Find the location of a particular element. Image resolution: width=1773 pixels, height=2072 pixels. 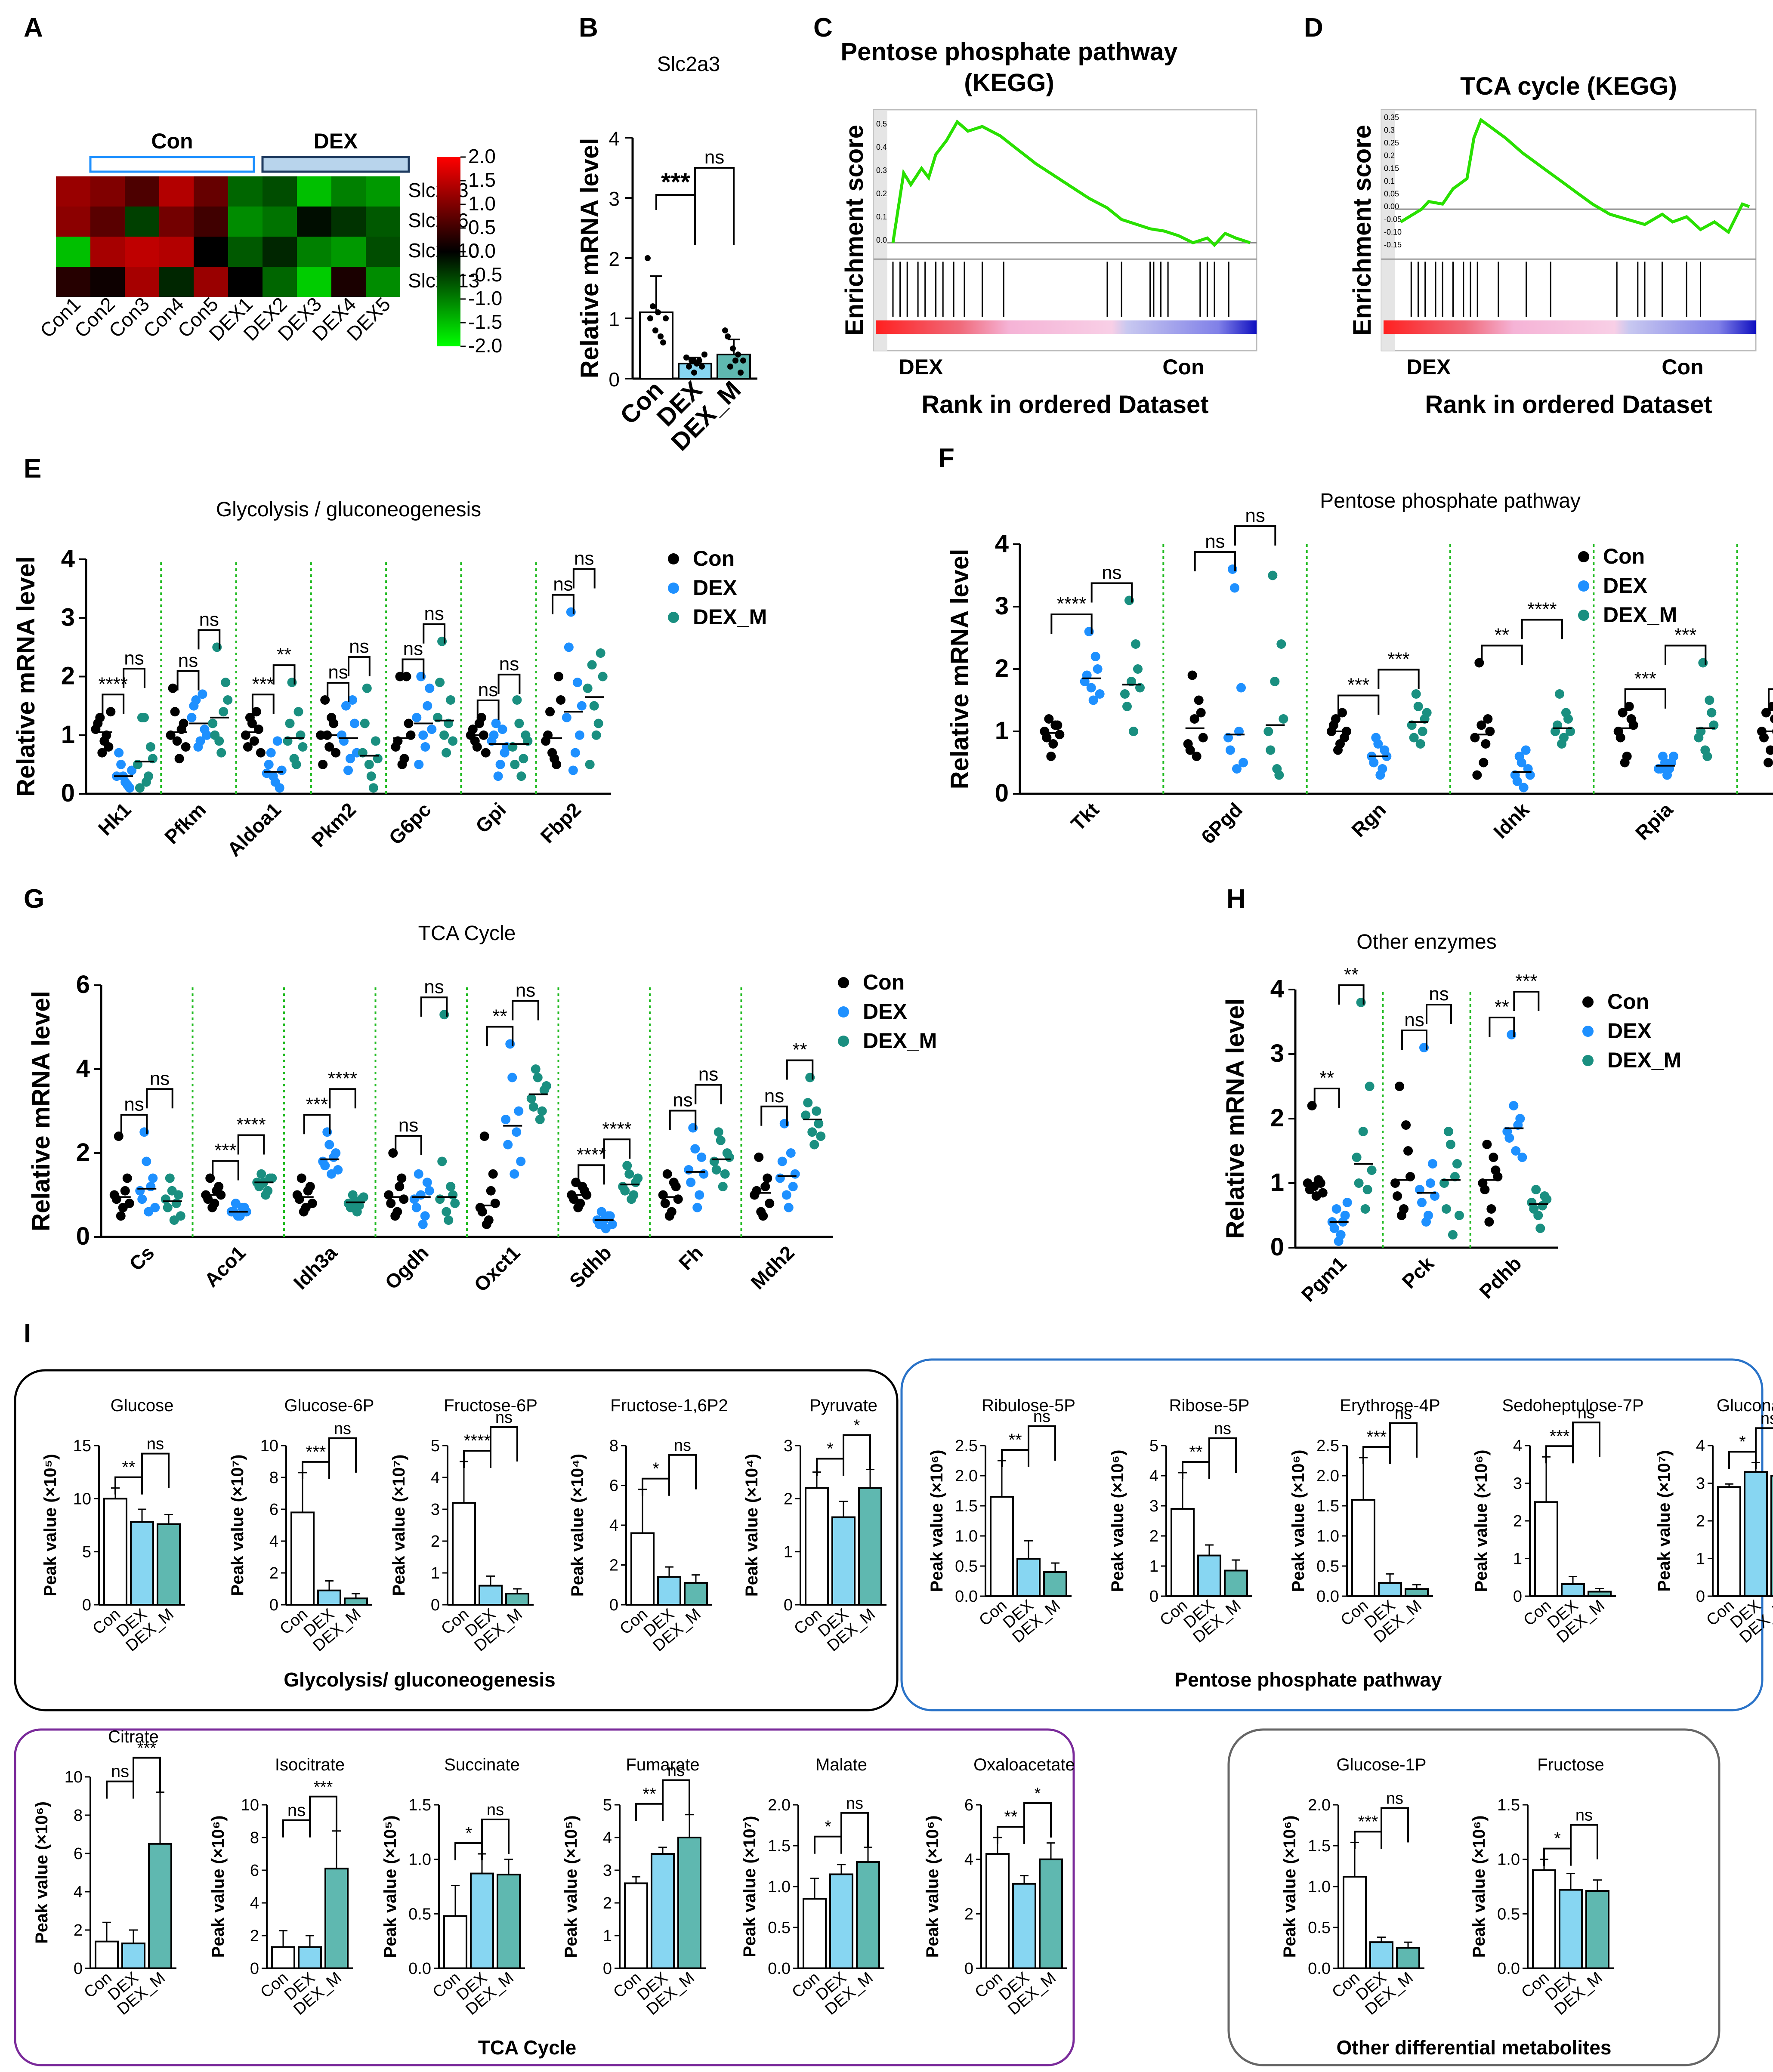

metabolite-title: Erythrose-4P is located at coordinates (1390, 1405).